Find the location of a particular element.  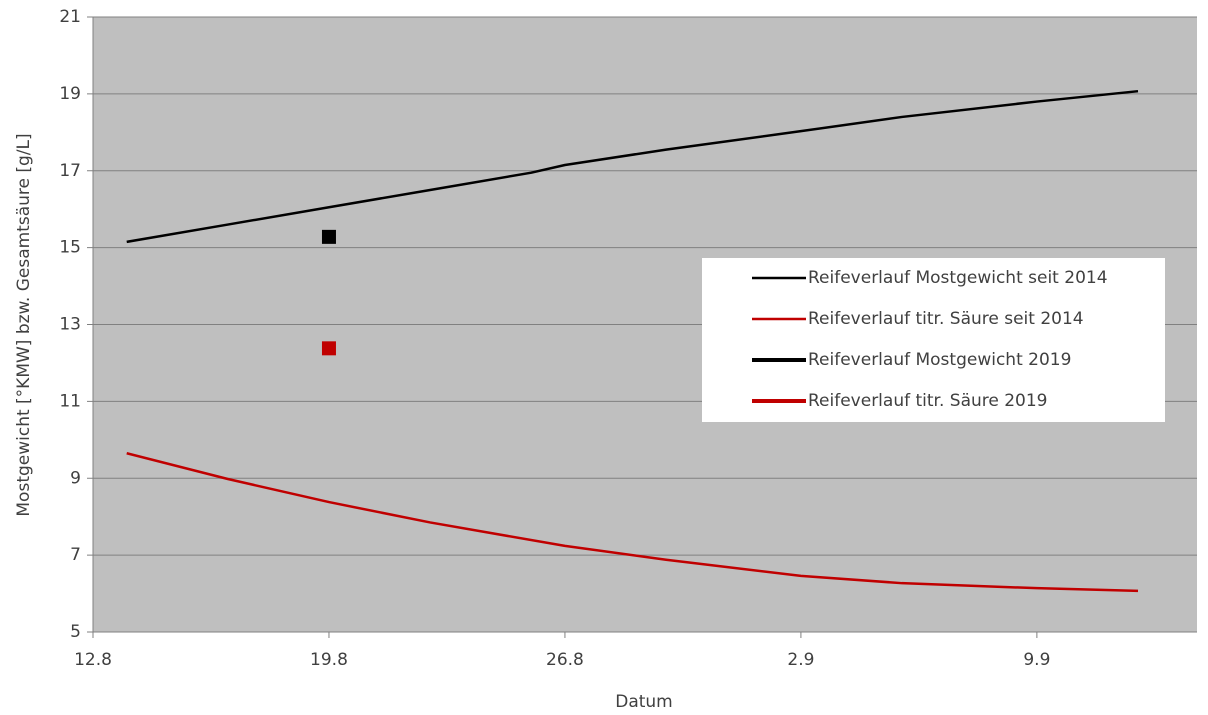

legend-label: Reifeverlauf Mostgewicht seit 2014 is located at coordinates (958, 278).